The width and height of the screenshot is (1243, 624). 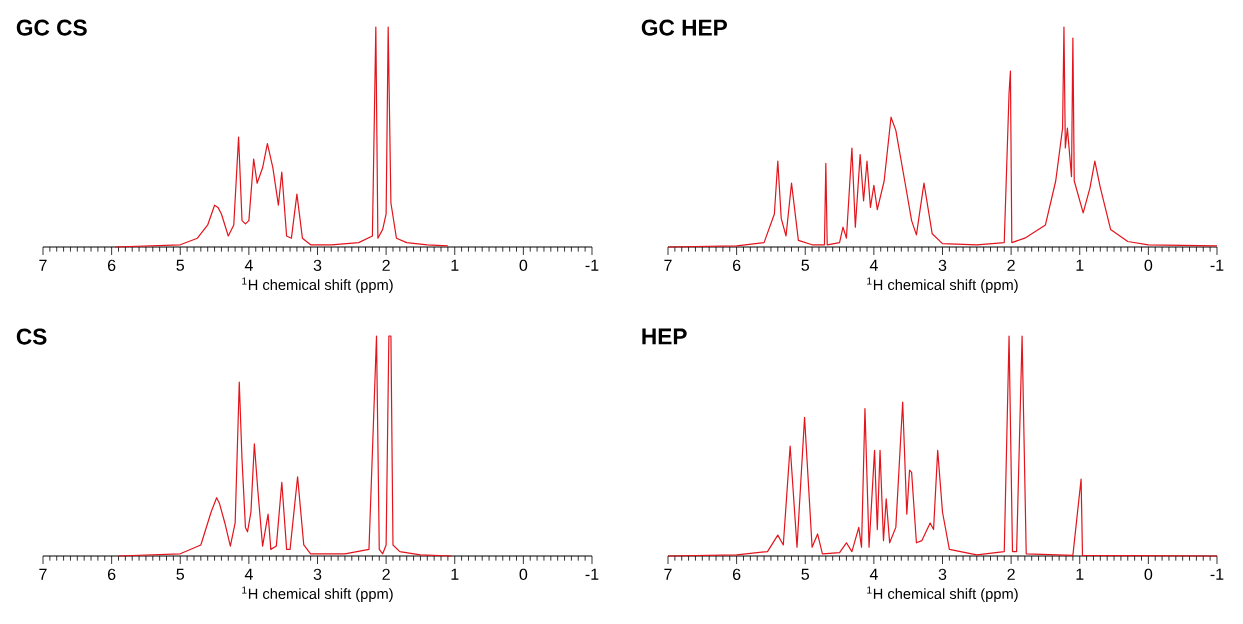 I want to click on chart-title: CS, so click(x=31, y=336).